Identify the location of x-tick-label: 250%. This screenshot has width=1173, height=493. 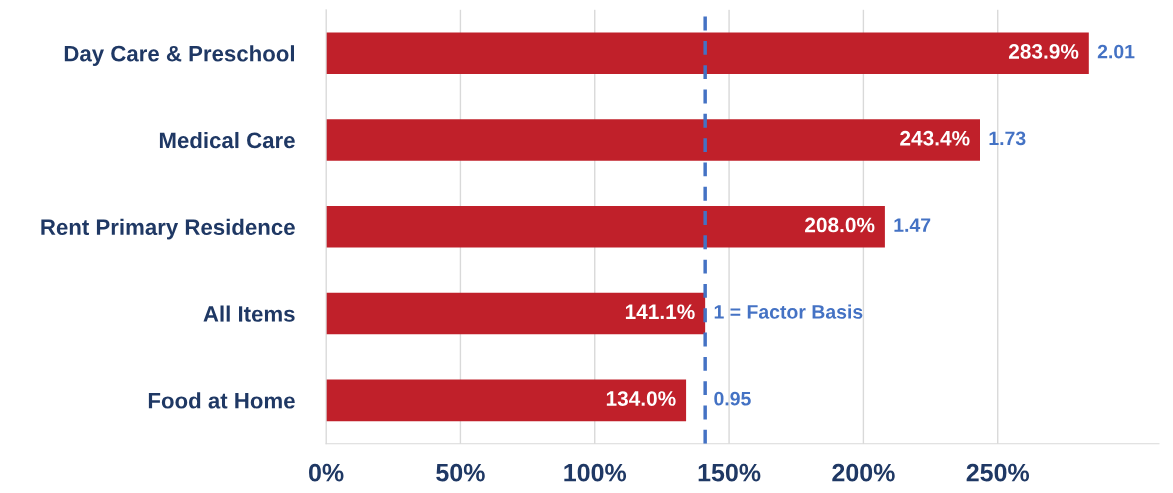
(998, 472).